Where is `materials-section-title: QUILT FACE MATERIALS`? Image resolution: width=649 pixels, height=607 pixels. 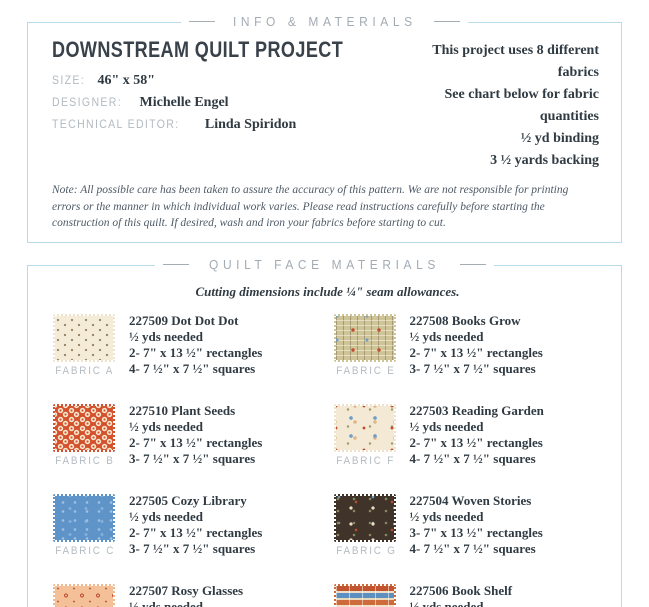
materials-section-title: QUILT FACE MATERIALS is located at coordinates (324, 265).